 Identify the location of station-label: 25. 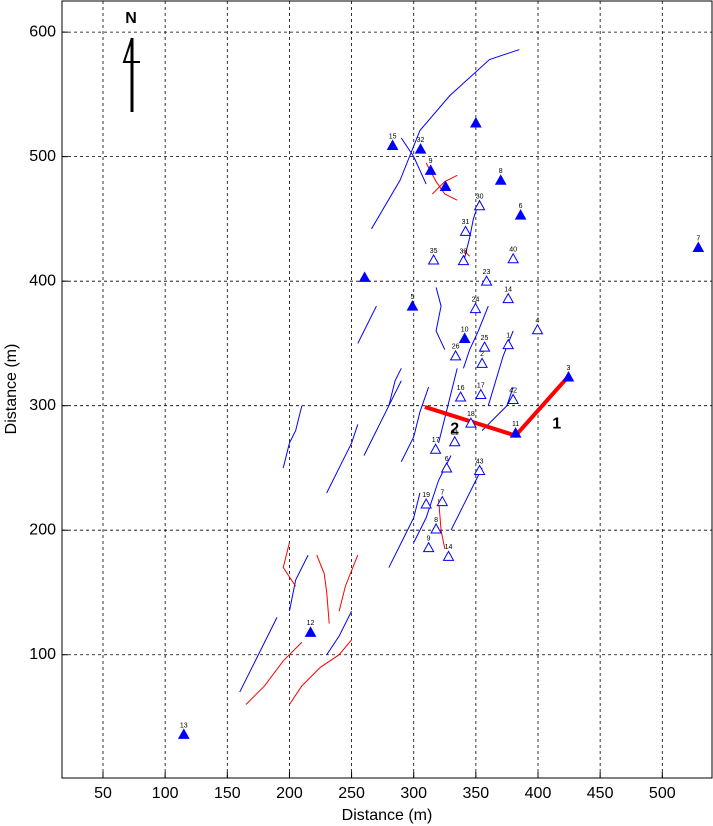
(485, 338).